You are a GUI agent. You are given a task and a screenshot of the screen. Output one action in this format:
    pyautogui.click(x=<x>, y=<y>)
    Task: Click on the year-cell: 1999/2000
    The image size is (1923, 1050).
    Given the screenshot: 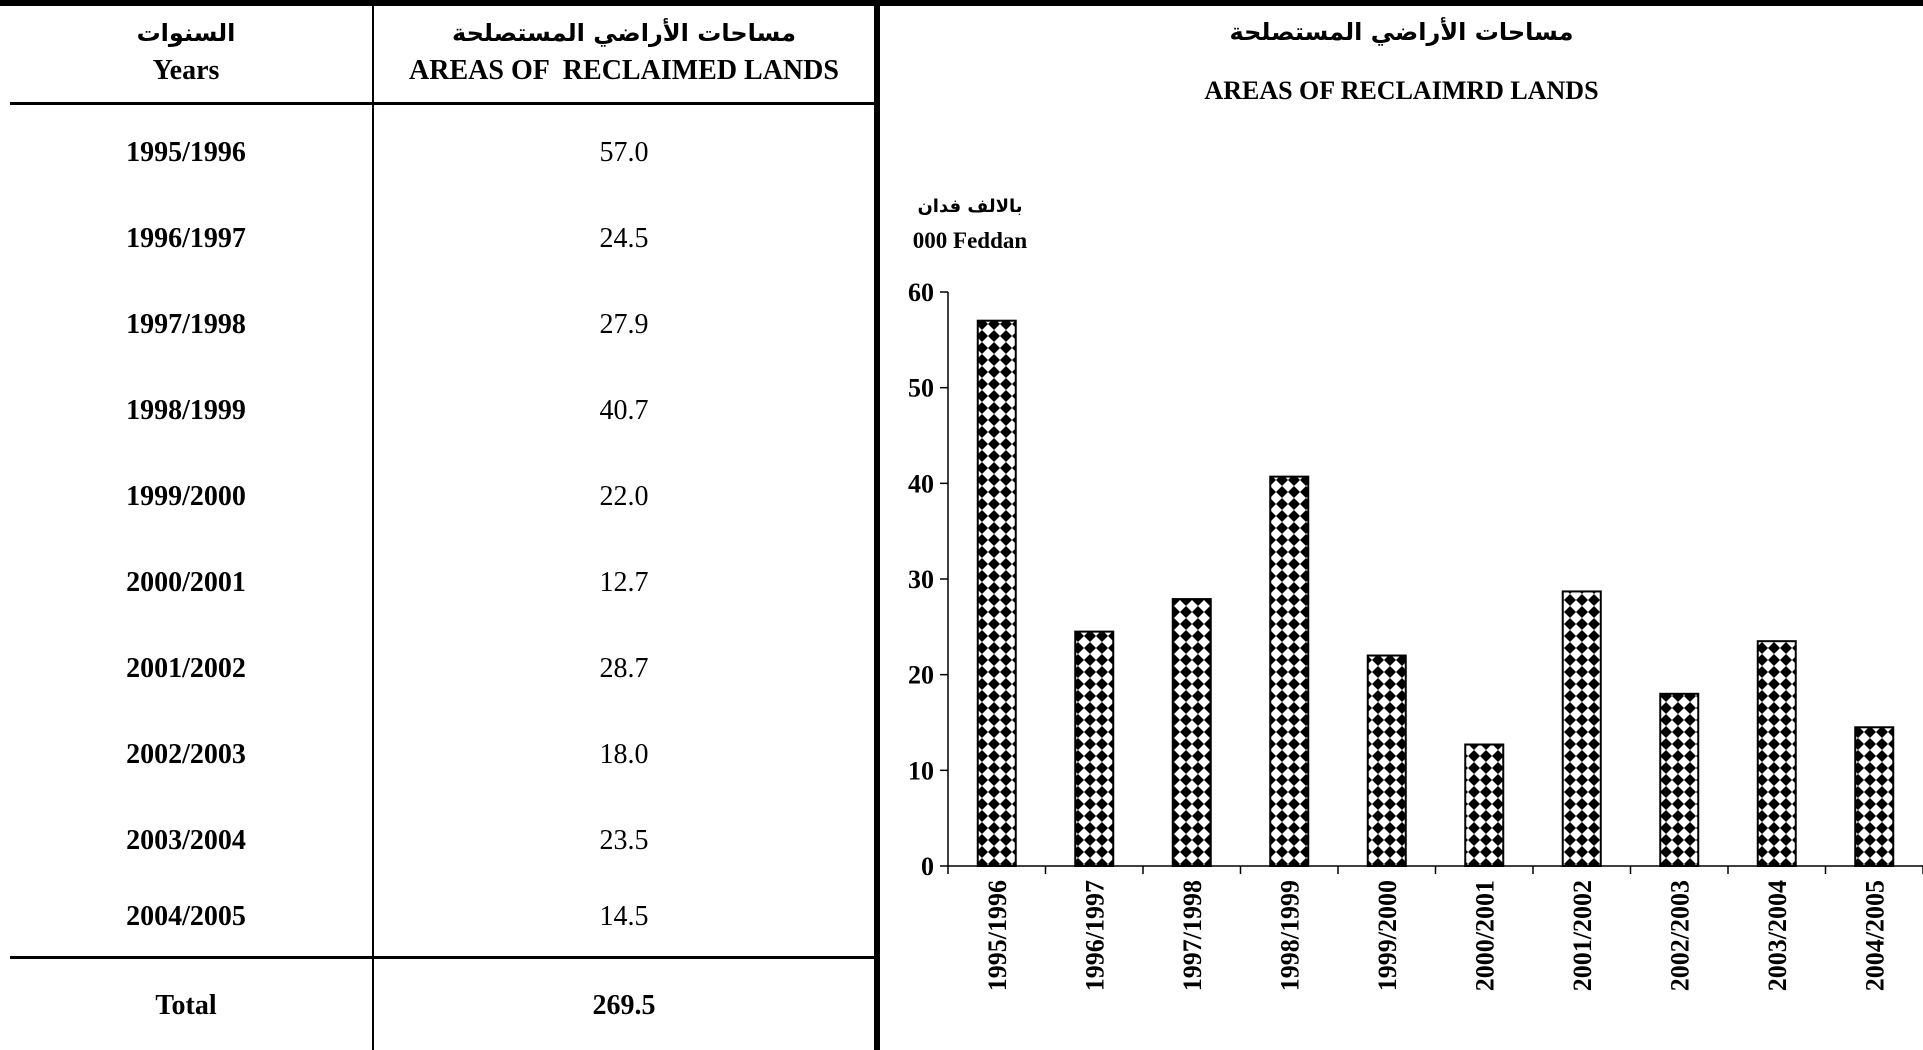 What is the action you would take?
    pyautogui.click(x=186, y=496)
    